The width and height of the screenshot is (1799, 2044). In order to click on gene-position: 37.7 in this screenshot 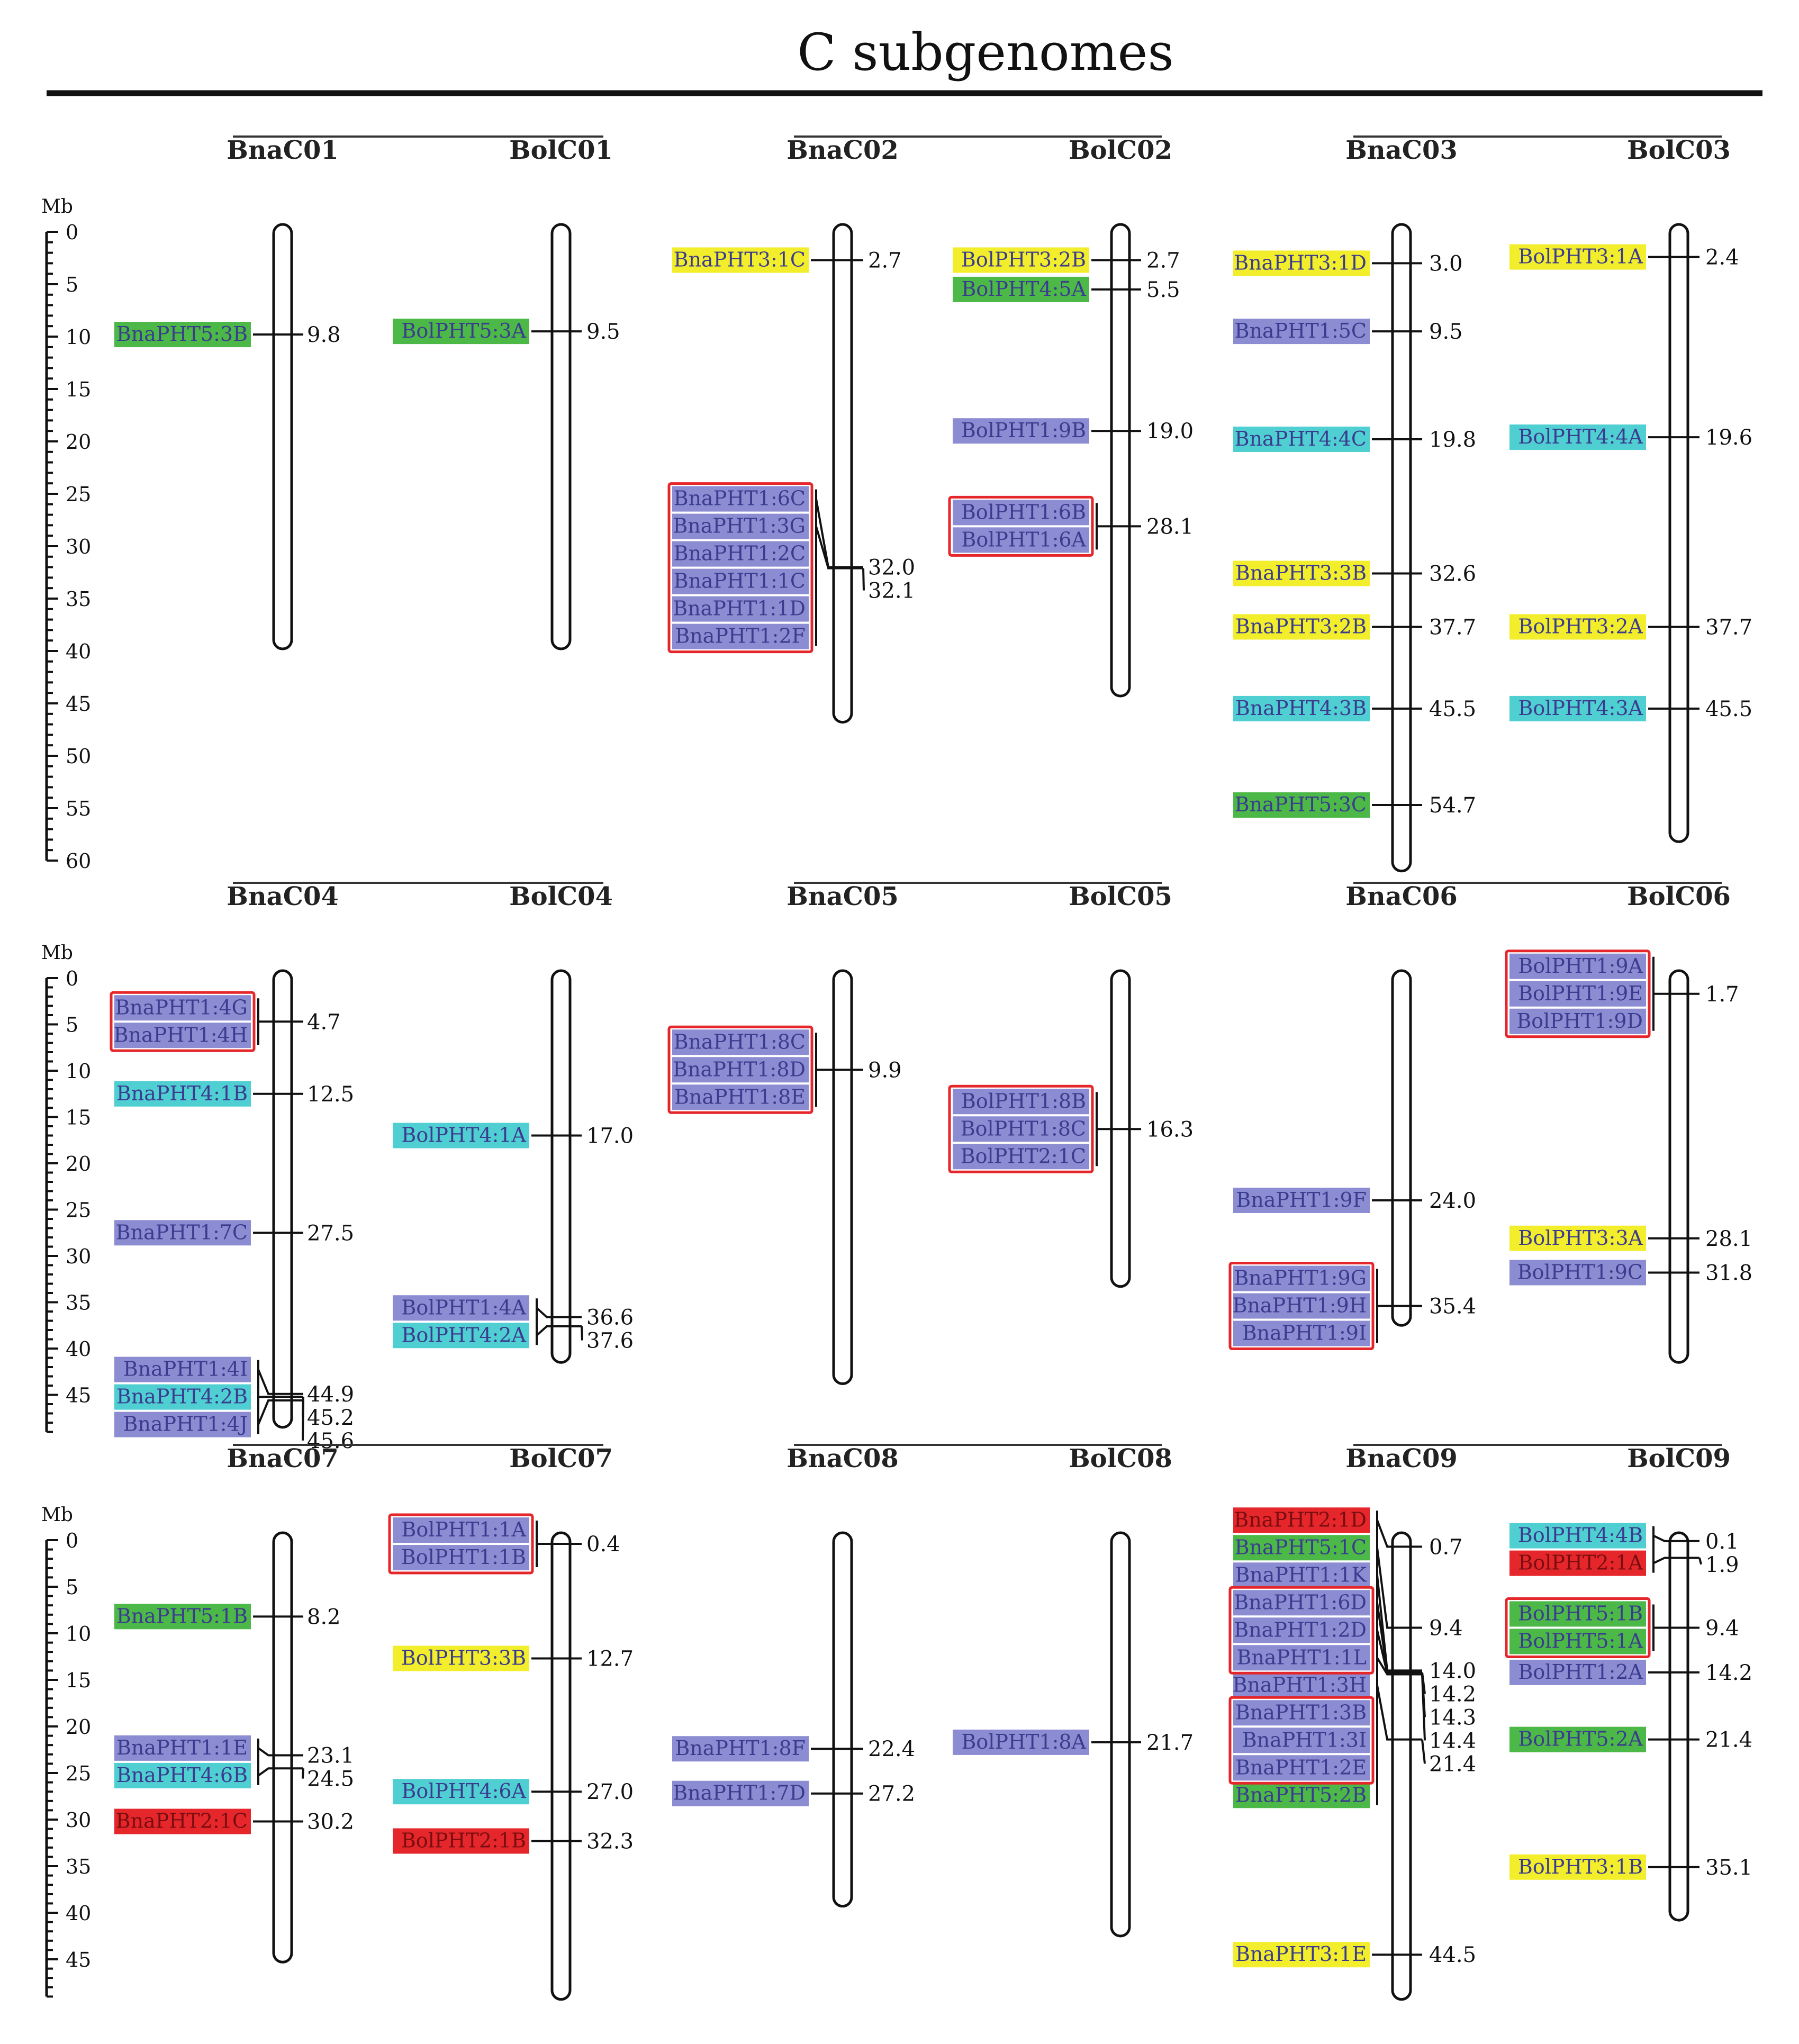, I will do `click(1452, 627)`.